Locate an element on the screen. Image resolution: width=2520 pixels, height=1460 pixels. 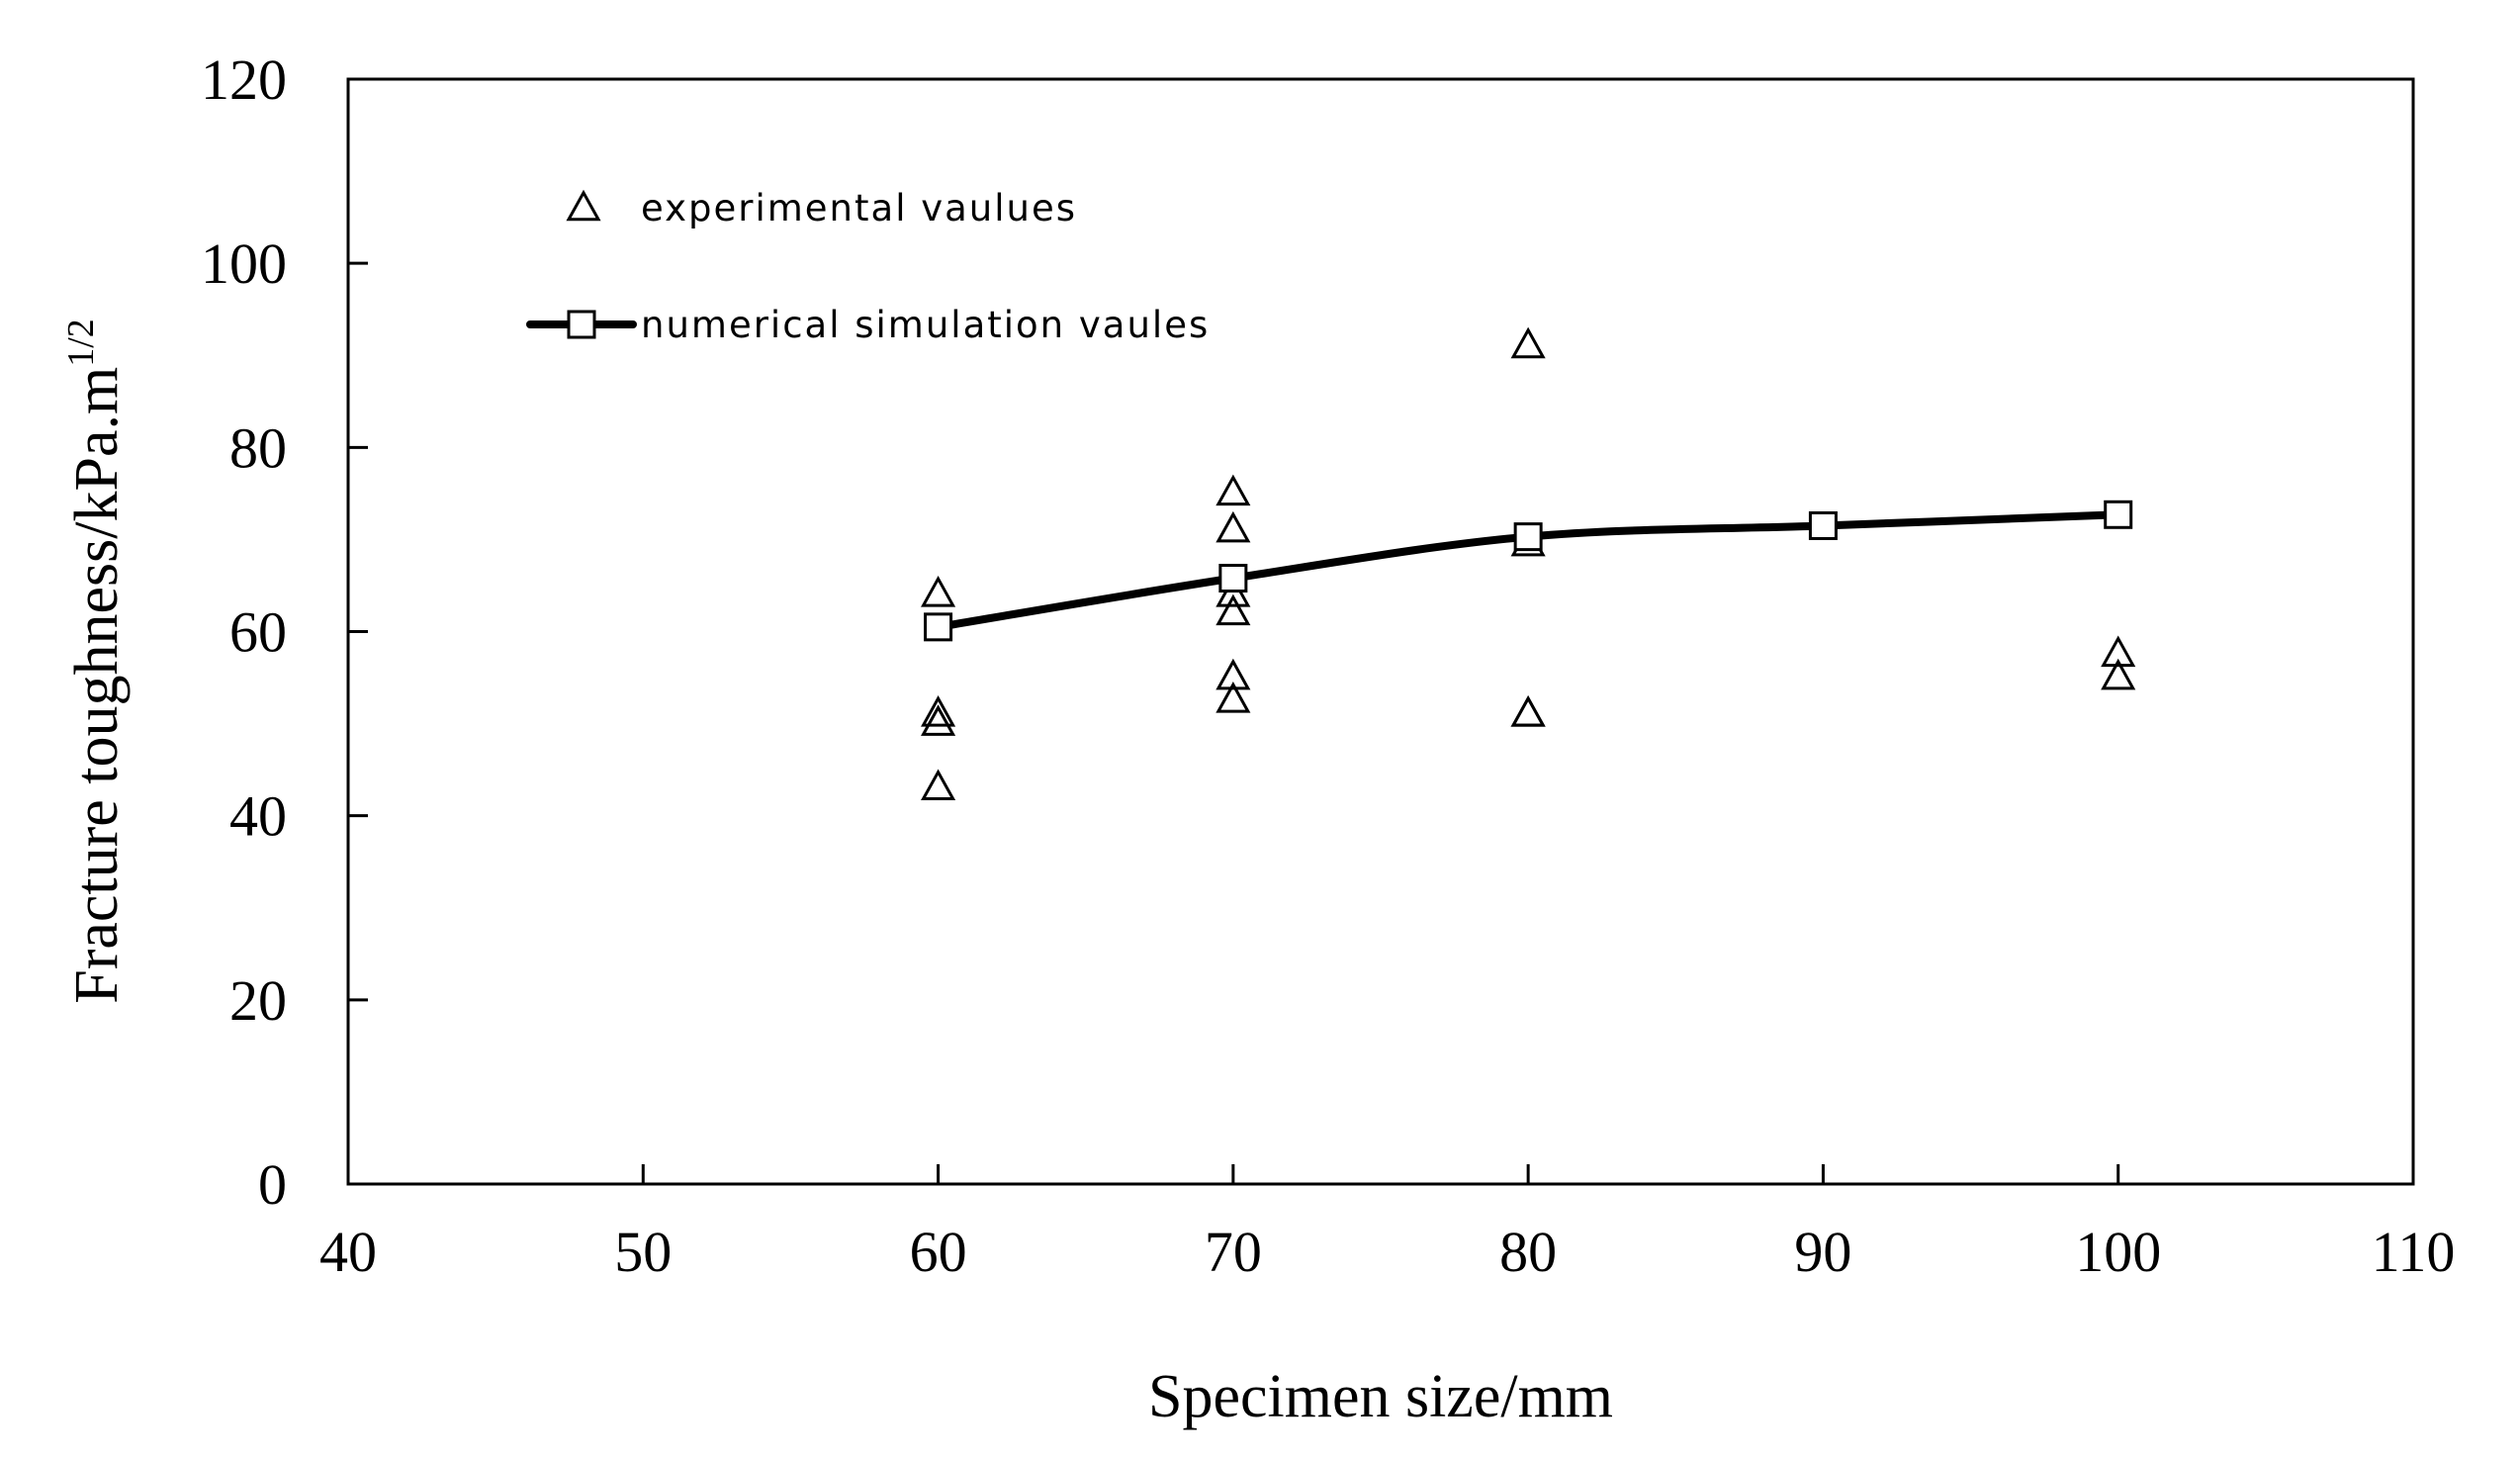
legend-square-icon is located at coordinates (581, 324).